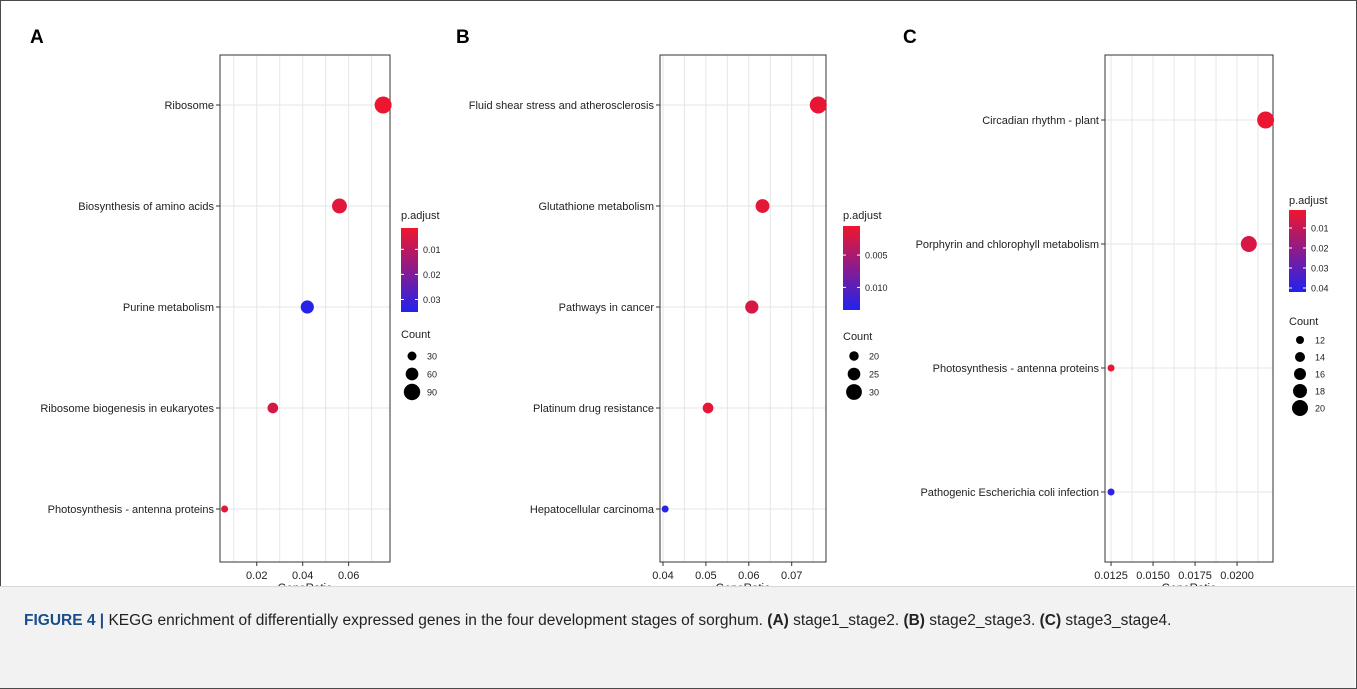 Image resolution: width=1357 pixels, height=689 pixels. Describe the element at coordinates (562, 106) in the screenshot. I see `y-tick-label: Fluid shear stress and atherosclerosis` at that location.